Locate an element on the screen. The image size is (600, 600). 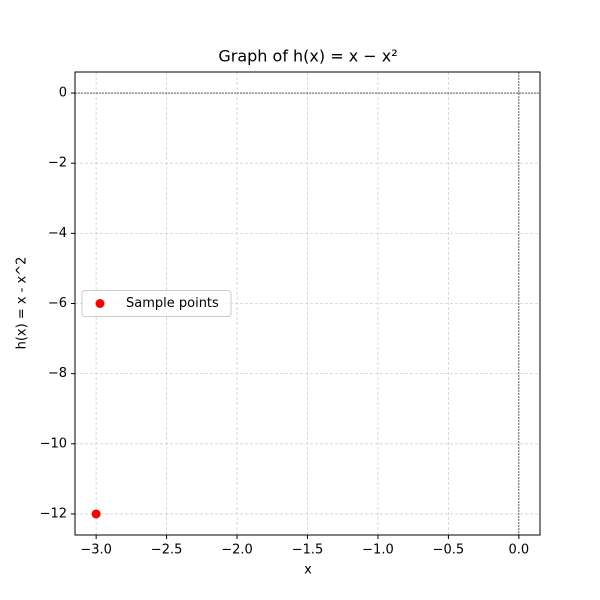
y-tick-label: −6 is located at coordinates (57, 303).